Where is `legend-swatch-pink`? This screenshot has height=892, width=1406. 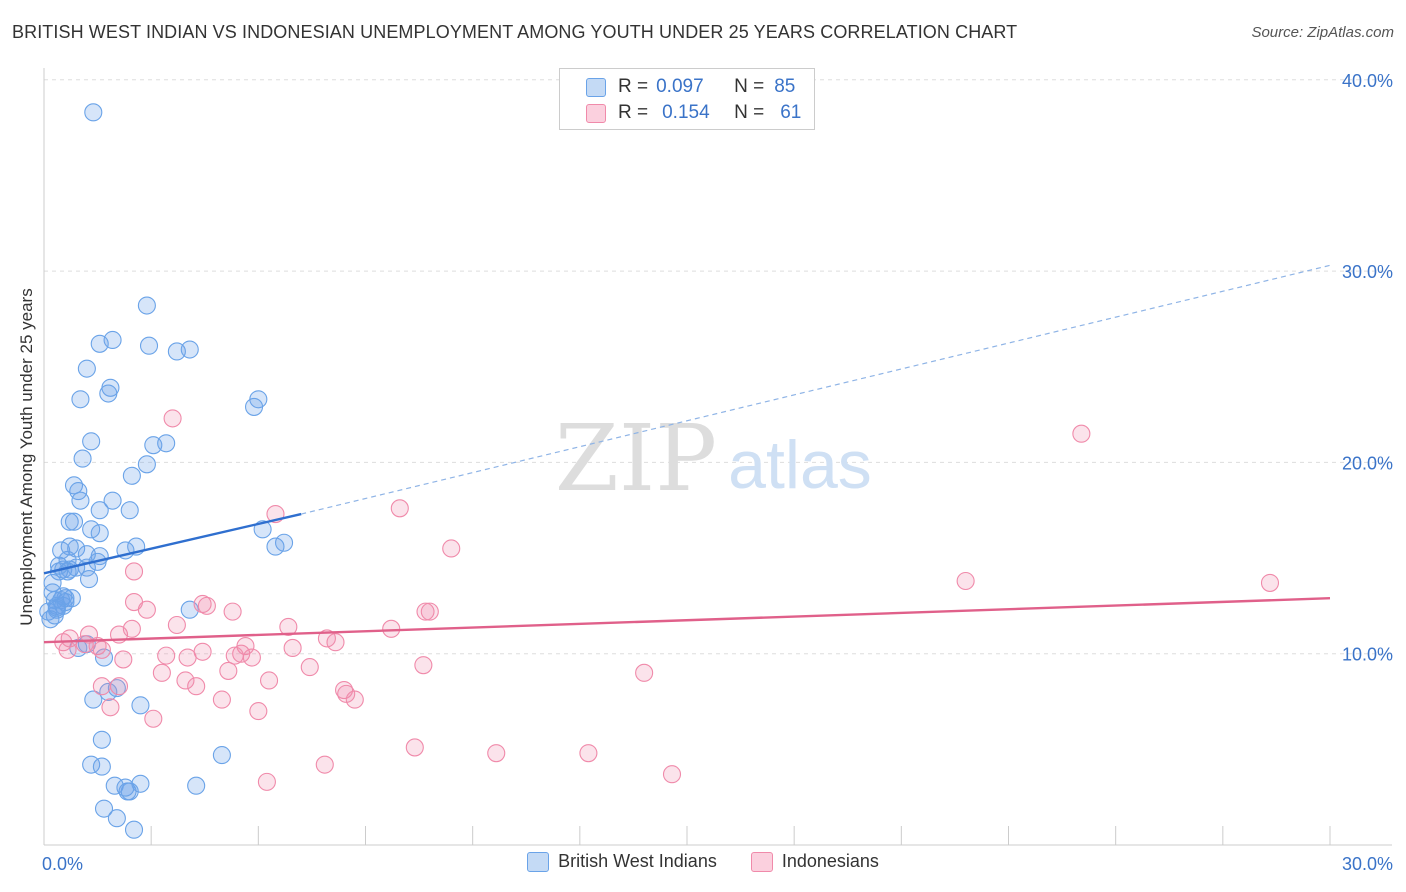 legend-swatch-pink is located at coordinates (761, 861).